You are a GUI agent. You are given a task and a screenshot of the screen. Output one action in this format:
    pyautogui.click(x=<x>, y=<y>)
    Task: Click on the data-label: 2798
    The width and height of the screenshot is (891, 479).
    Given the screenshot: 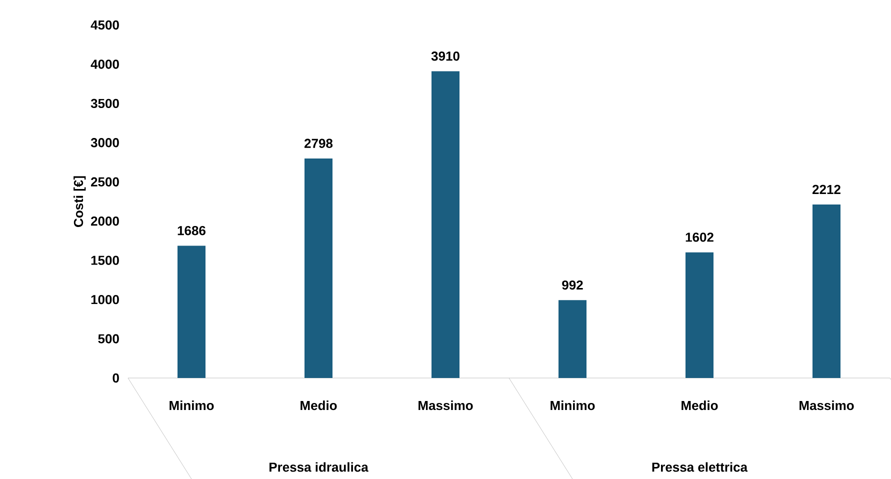 What is the action you would take?
    pyautogui.click(x=318, y=143)
    